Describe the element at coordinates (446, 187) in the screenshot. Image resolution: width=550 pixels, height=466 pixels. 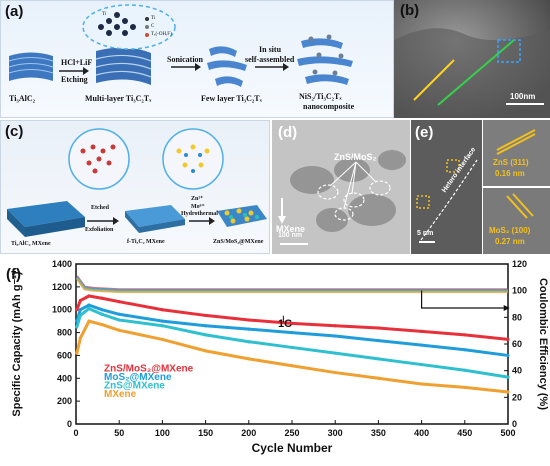
I see `panel-e-micrograph` at that location.